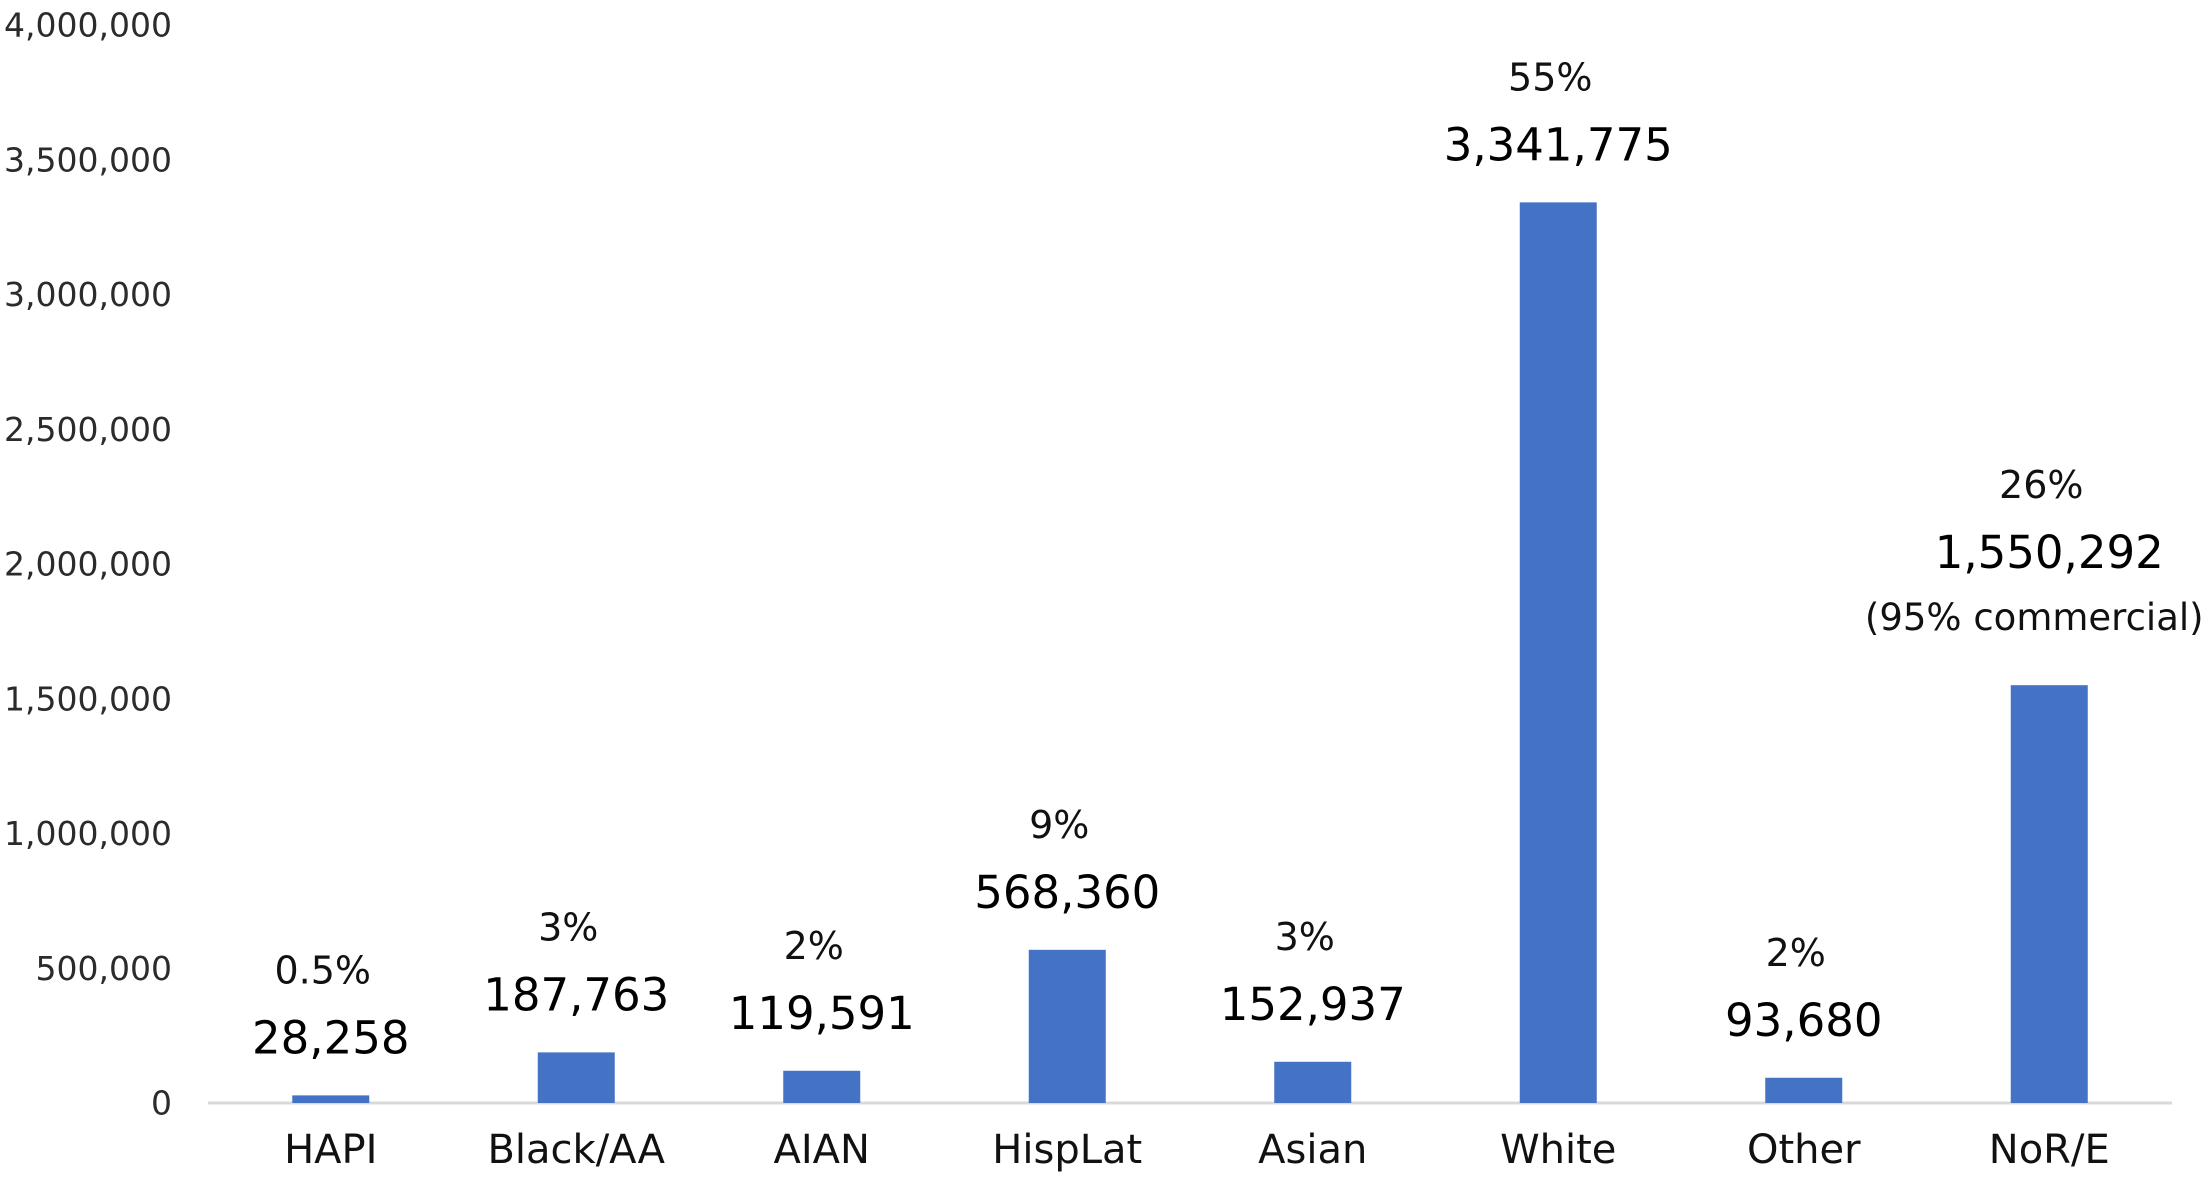  Describe the element at coordinates (2049, 894) in the screenshot. I see `bar-nor-e` at that location.